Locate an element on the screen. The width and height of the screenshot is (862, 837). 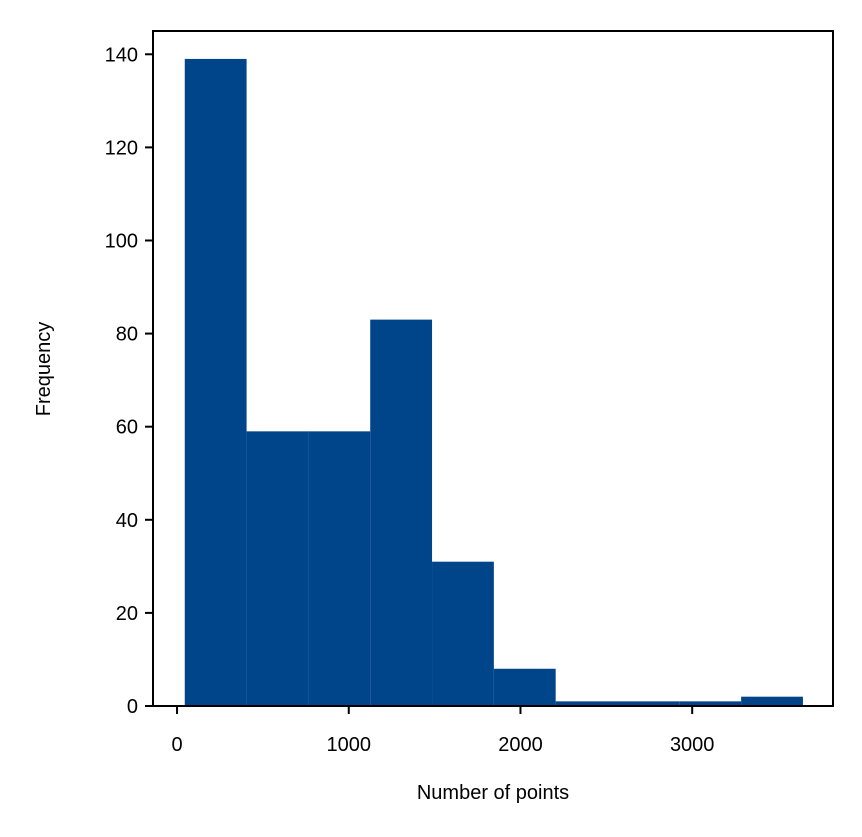
y-tick-label: 100 is located at coordinates (121, 241).